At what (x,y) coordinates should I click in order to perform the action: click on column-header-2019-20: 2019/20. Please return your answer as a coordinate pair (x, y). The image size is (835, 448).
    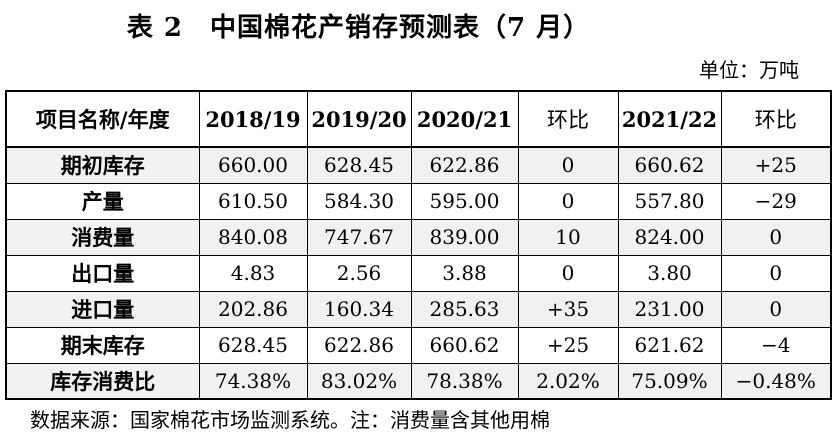
    Looking at the image, I should click on (359, 119).